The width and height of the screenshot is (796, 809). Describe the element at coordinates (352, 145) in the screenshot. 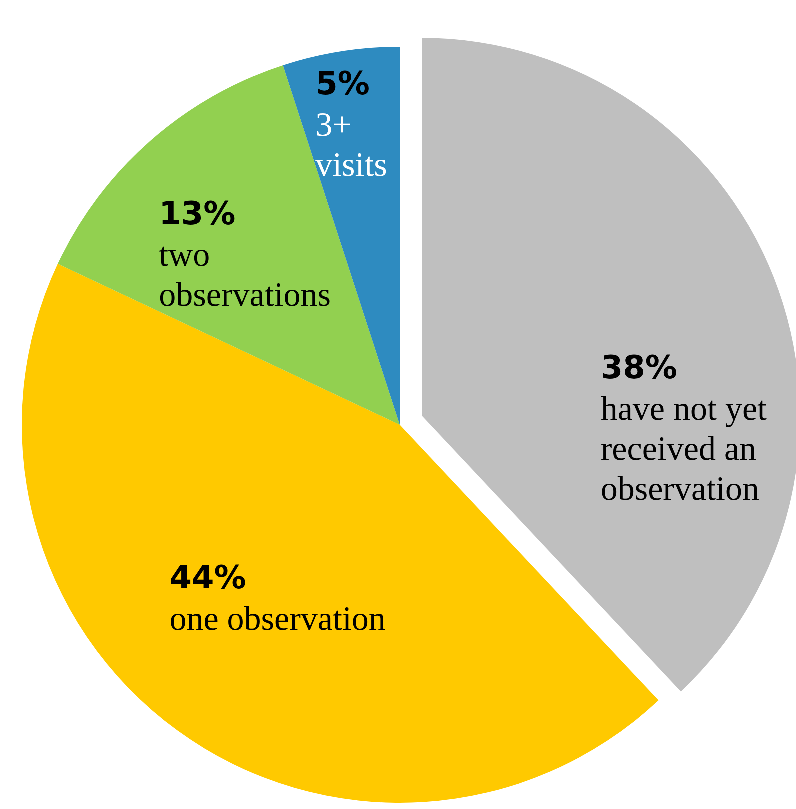

I see `slice-label: 3+ visits` at that location.